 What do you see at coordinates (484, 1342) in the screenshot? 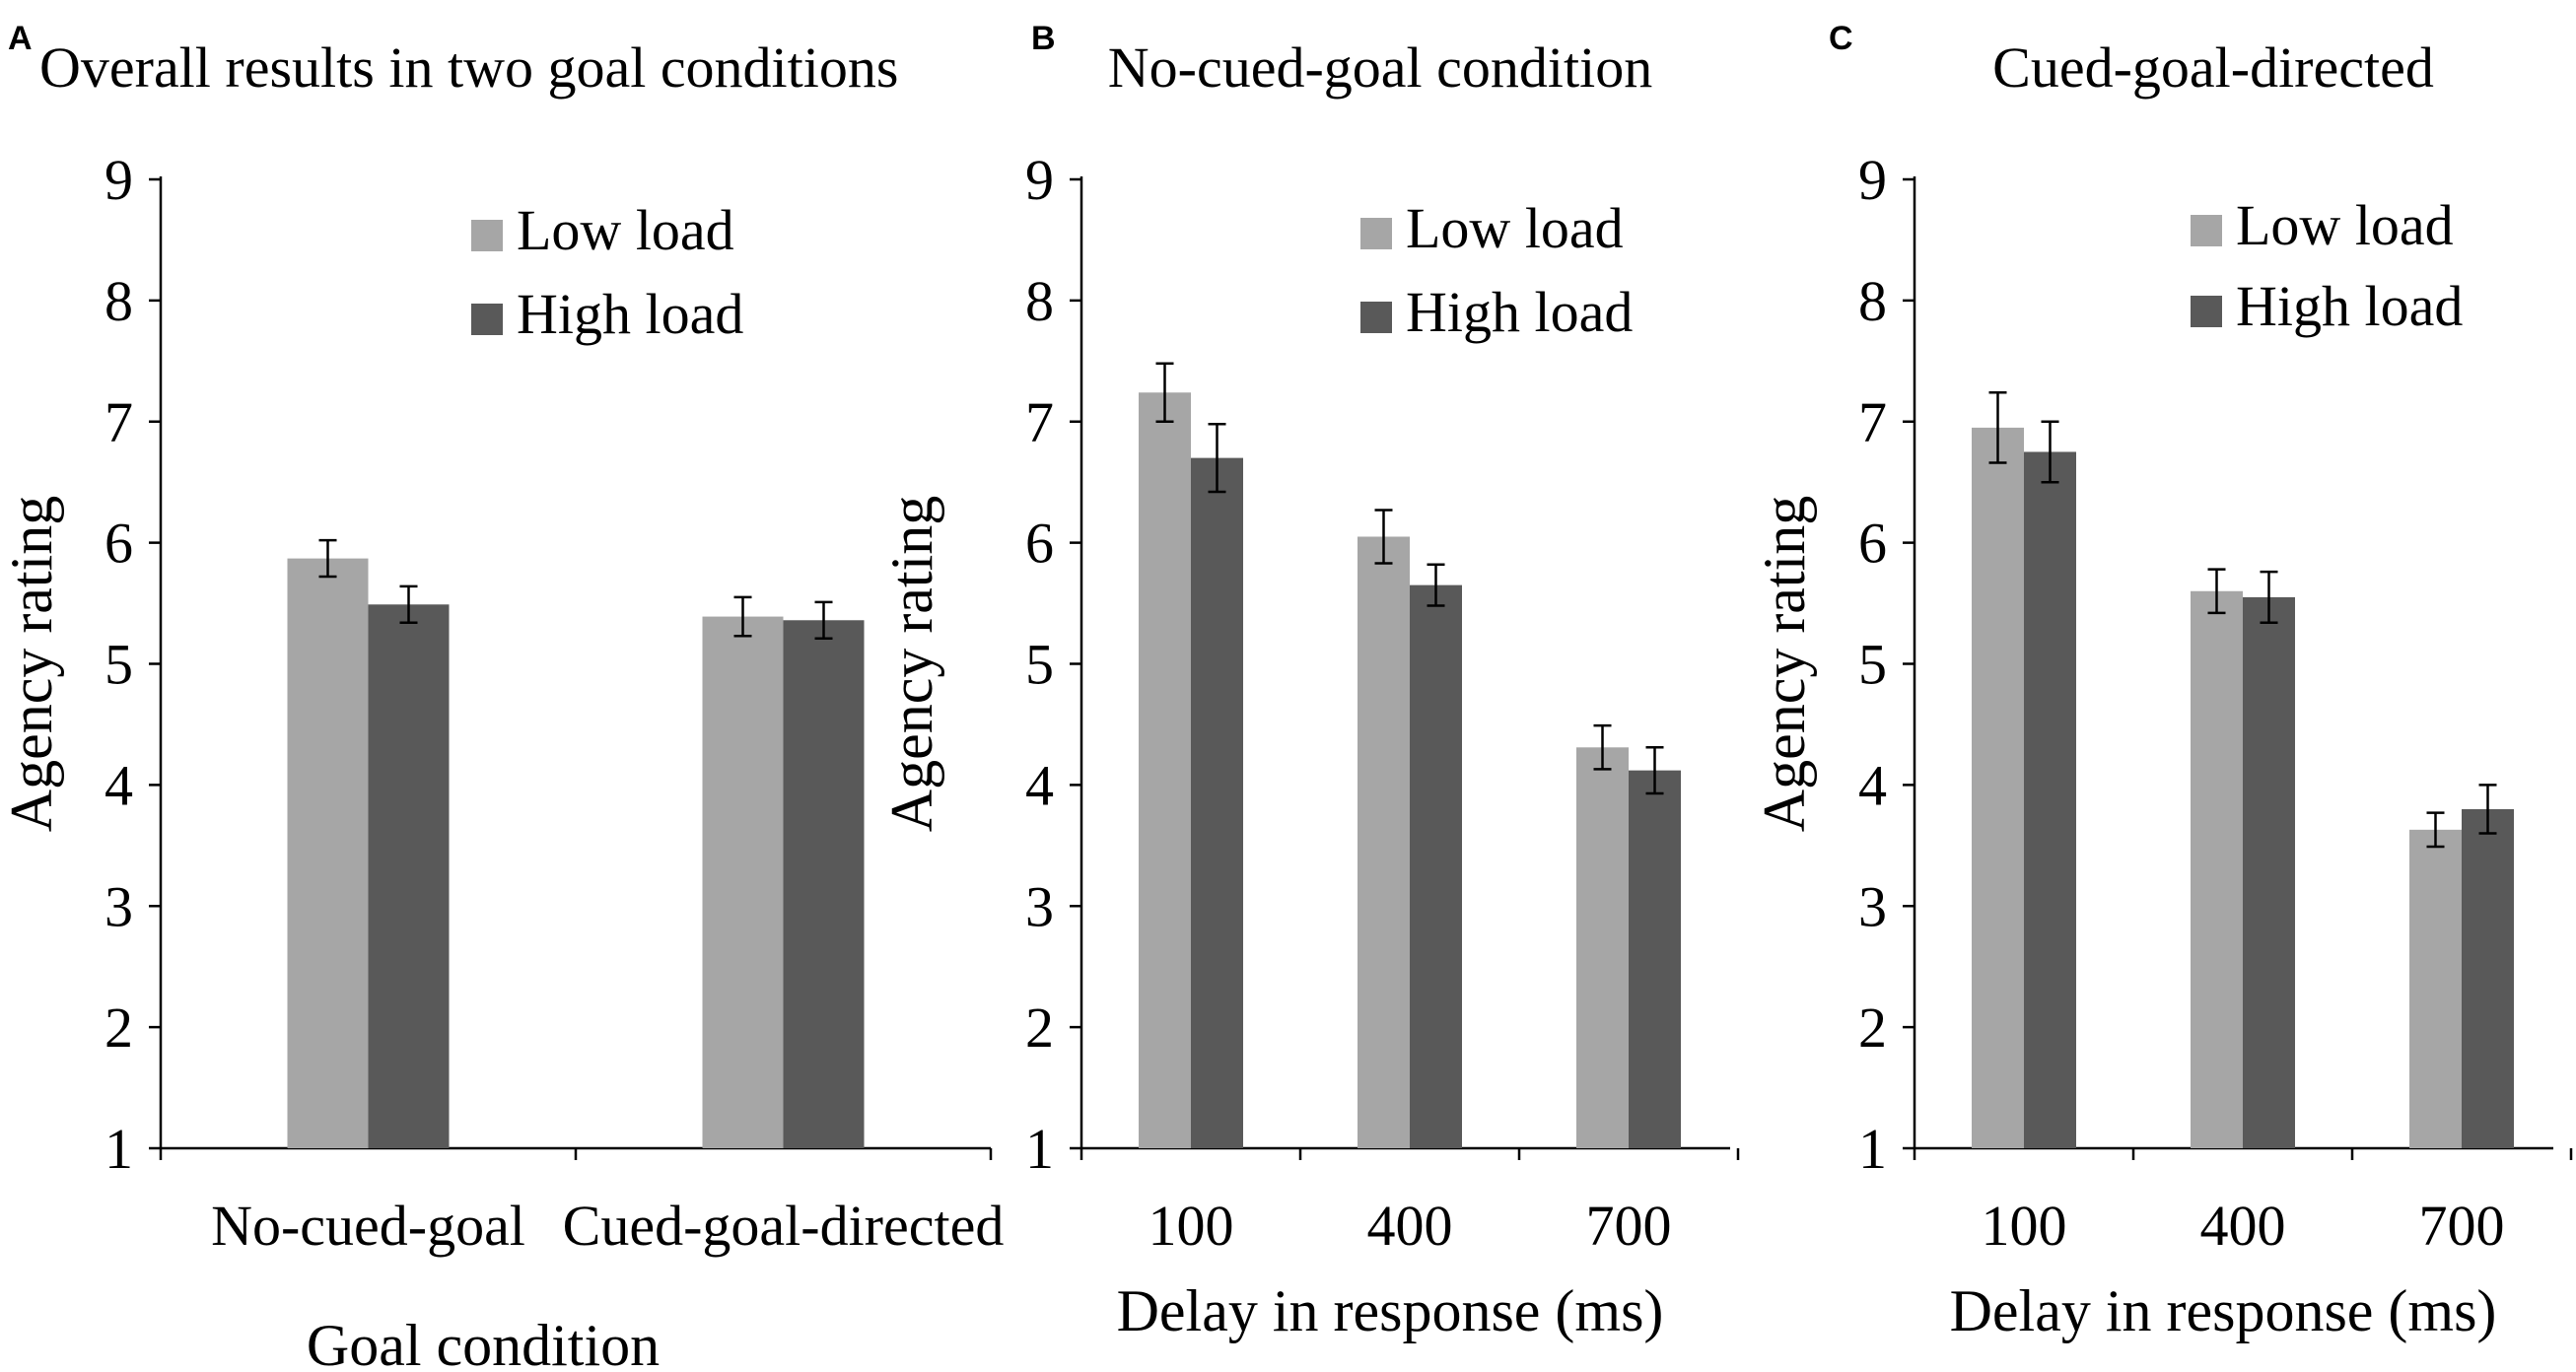
I see `x-axis-title: Goal condition` at bounding box center [484, 1342].